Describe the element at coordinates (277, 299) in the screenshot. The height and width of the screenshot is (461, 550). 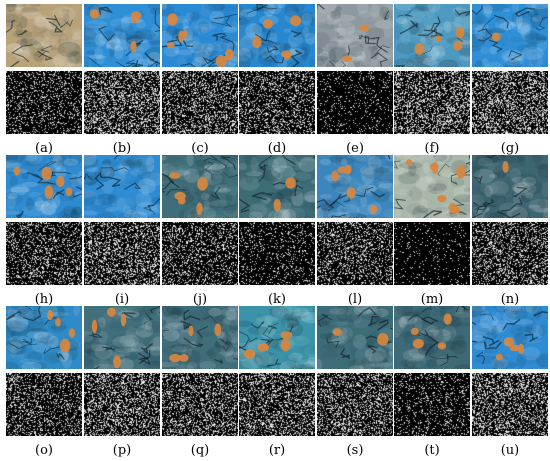
I see `panel-label: (k)` at that location.